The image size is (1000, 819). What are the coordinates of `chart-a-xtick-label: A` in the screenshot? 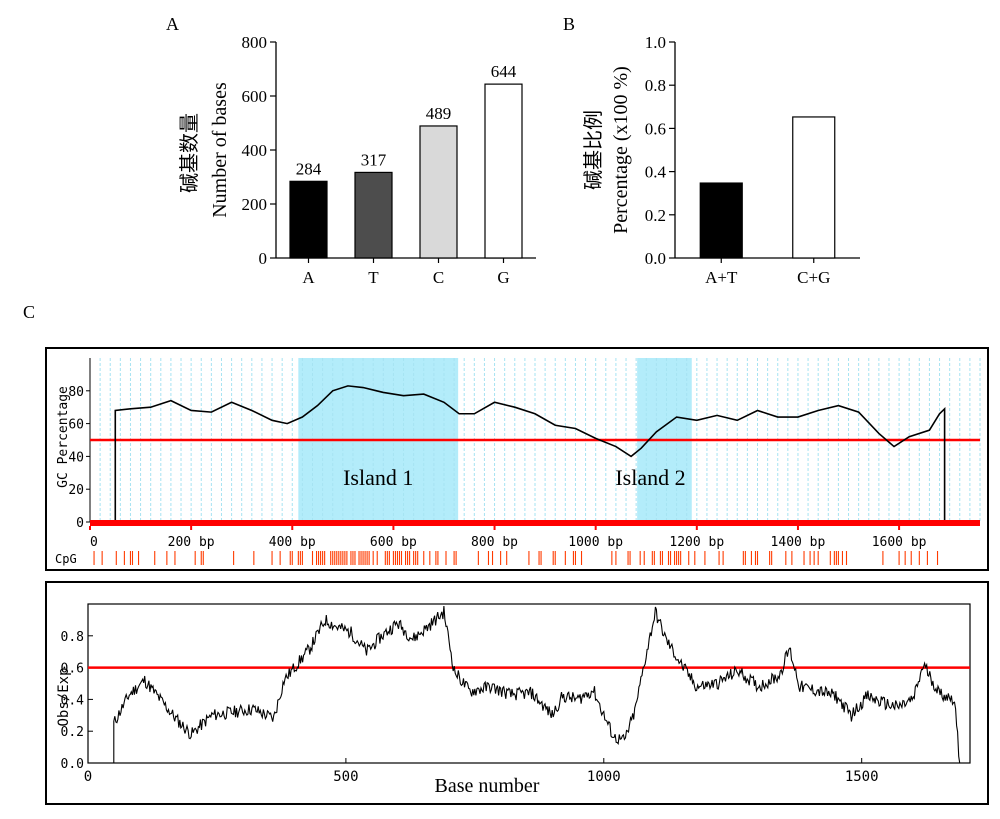 It's located at (308, 277).